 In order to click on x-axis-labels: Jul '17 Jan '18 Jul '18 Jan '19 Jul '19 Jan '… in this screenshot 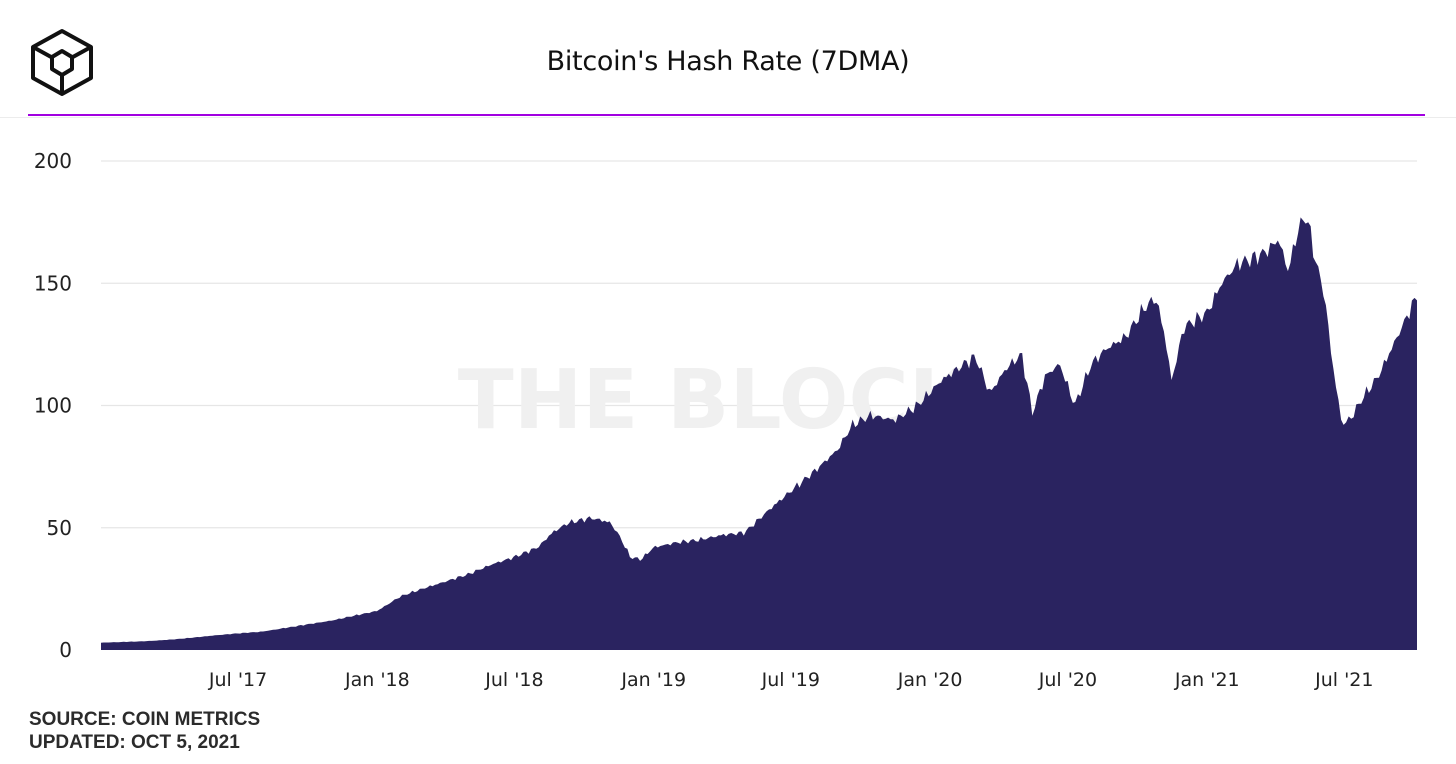, I will do `click(791, 680)`.